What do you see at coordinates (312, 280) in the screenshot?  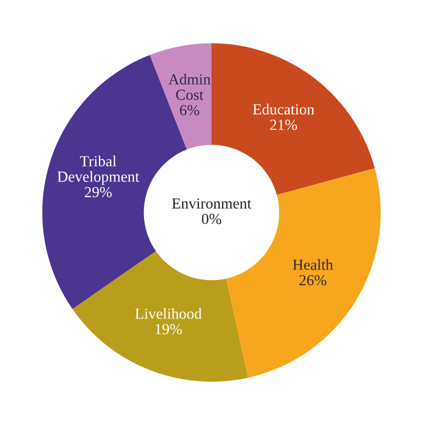 I see `data-label: 26%` at bounding box center [312, 280].